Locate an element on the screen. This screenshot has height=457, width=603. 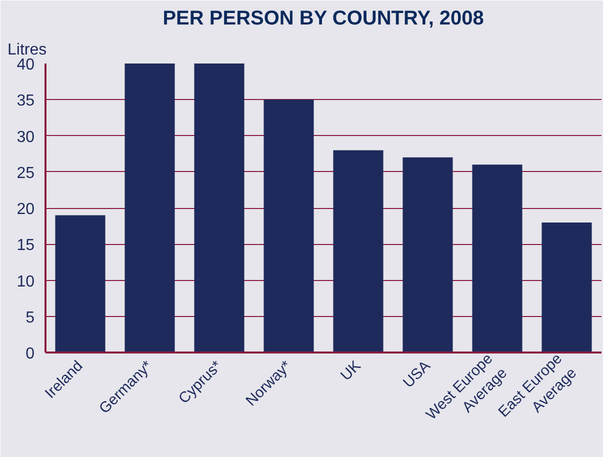
y-tick-label: 5 is located at coordinates (30, 317).